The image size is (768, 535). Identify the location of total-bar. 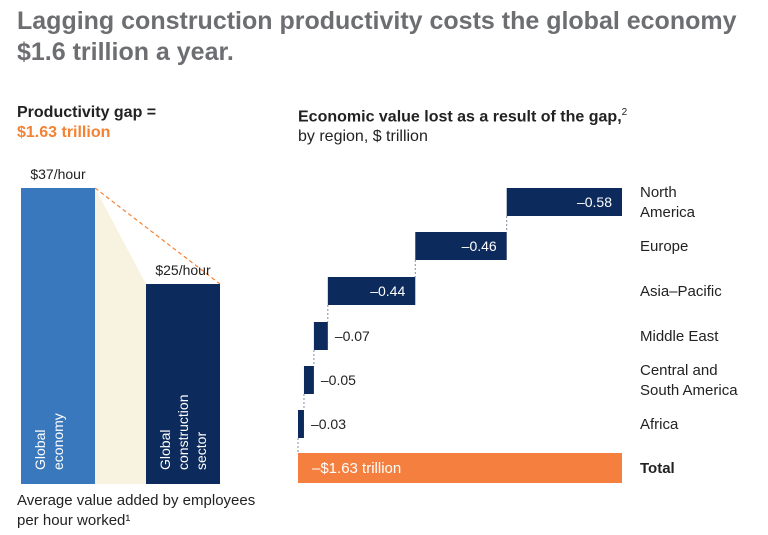
(460, 468).